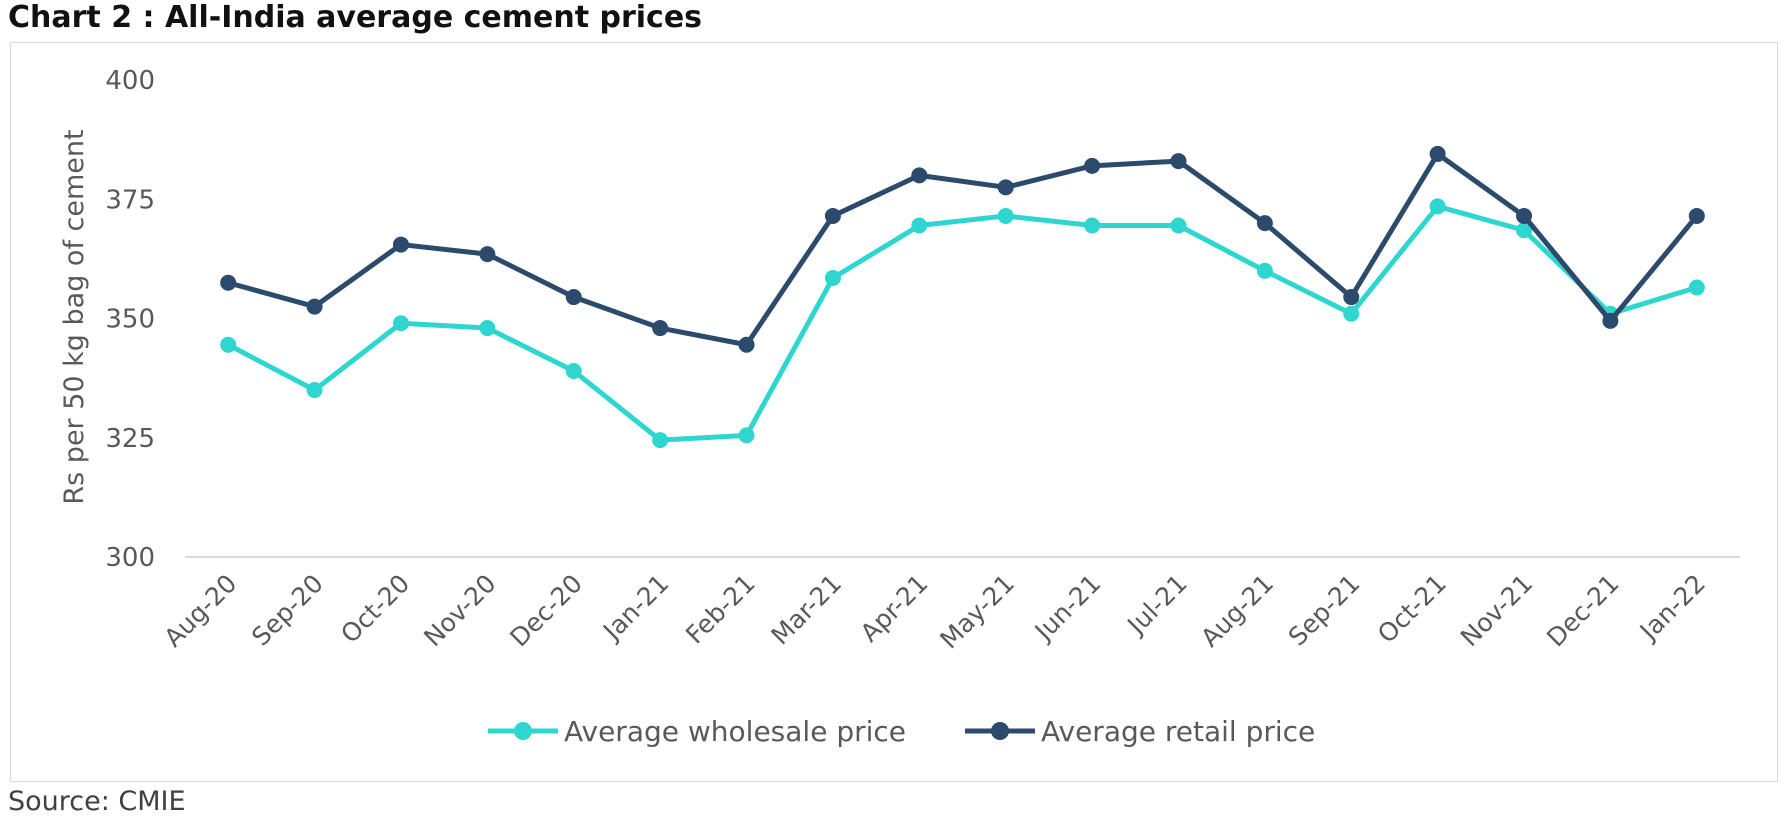  I want to click on x-tick-label: Sep-21, so click(1324, 610).